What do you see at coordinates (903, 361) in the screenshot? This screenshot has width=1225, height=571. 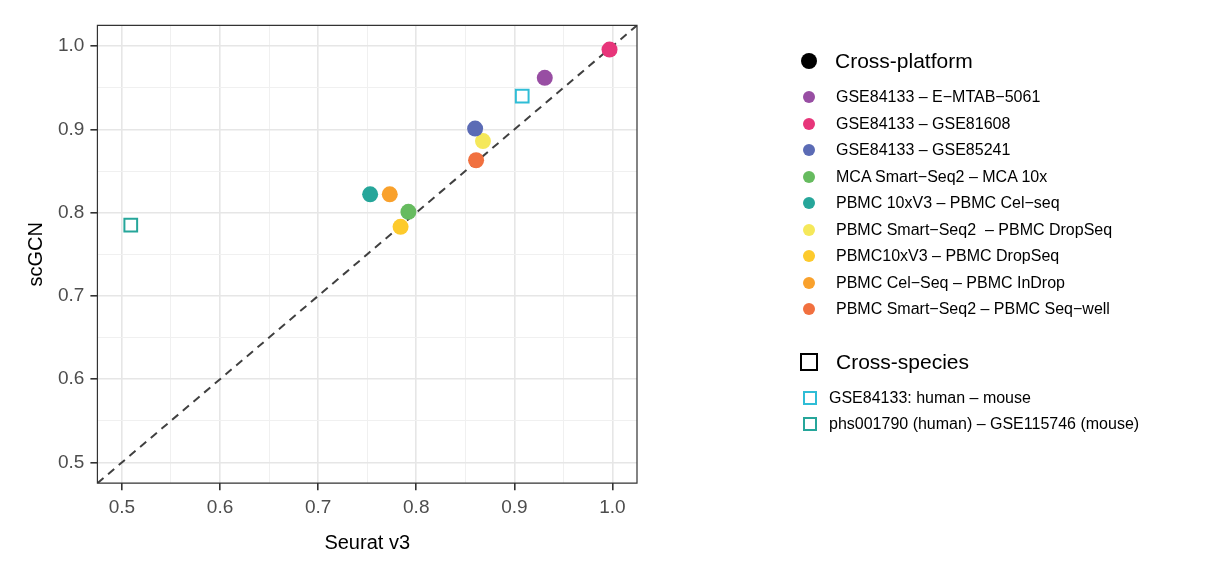 I see `text: Cross-species` at bounding box center [903, 361].